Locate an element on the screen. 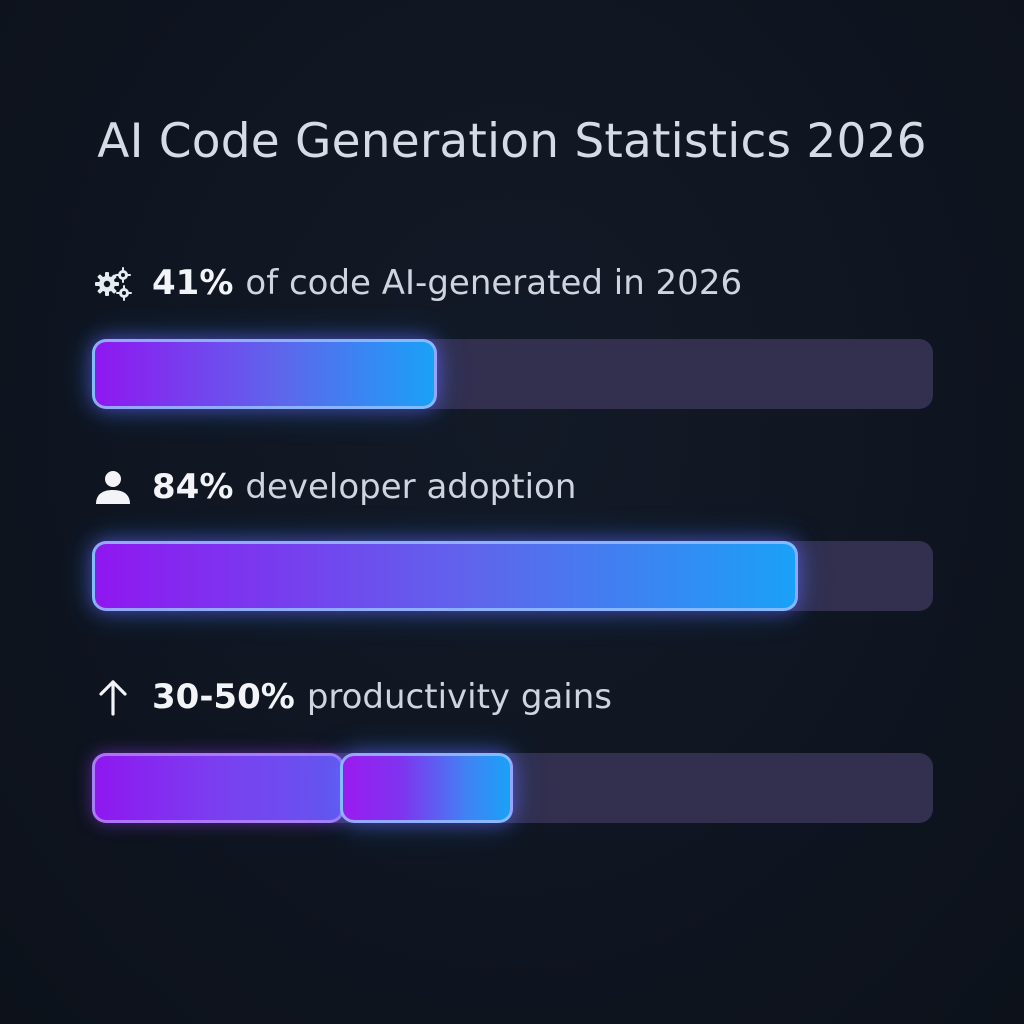 Image resolution: width=1024 pixels, height=1024 pixels. user-icon is located at coordinates (113, 487).